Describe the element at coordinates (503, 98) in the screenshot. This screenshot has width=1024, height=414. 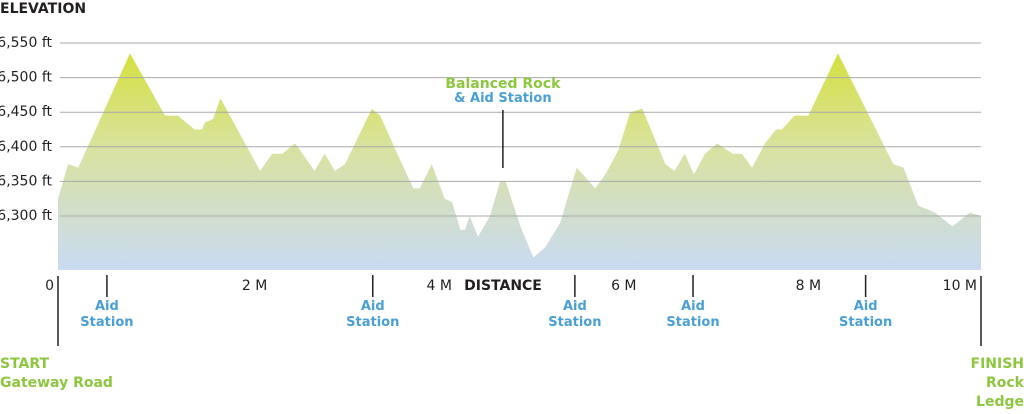
I see `landmark-subtitle: & Aid Station` at that location.